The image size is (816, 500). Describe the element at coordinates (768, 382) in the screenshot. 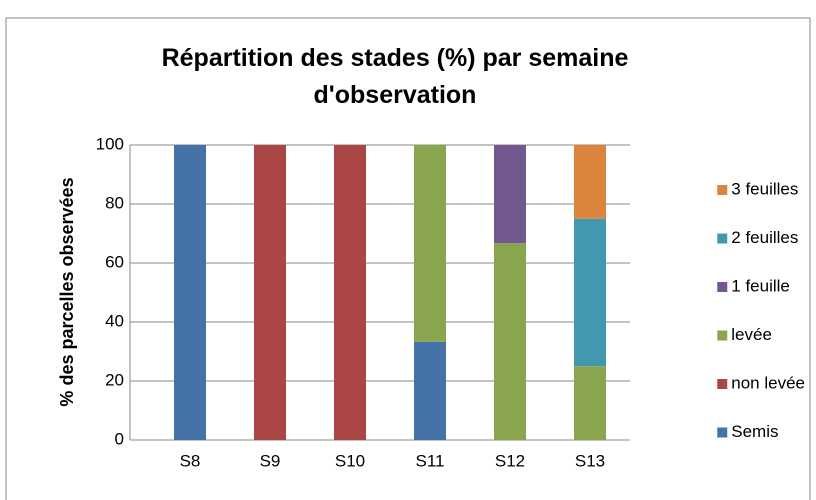

I see `legend-label: non levée` at that location.